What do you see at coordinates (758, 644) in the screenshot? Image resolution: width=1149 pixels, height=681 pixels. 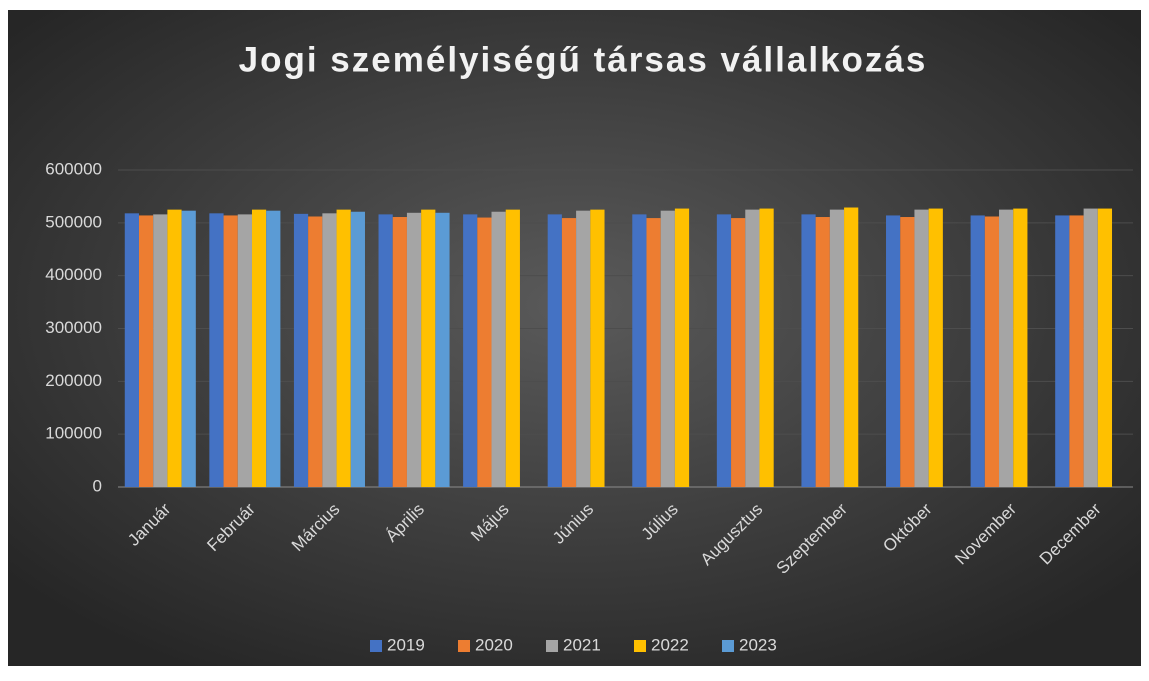 I see `legend-label: 2023` at bounding box center [758, 644].